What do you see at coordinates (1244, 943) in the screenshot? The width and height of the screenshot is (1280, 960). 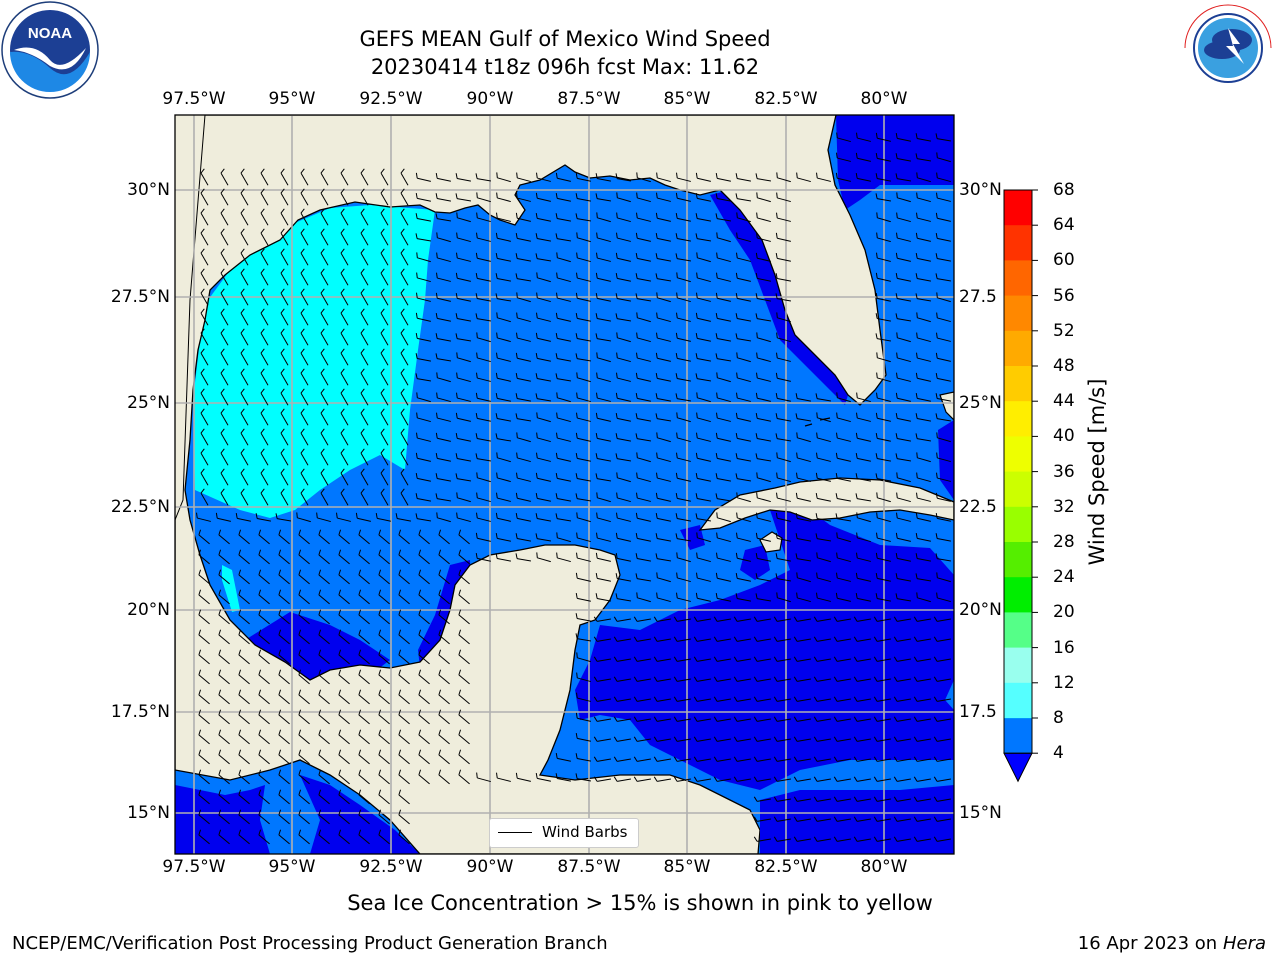 I see `footer-host: Hera` at bounding box center [1244, 943].